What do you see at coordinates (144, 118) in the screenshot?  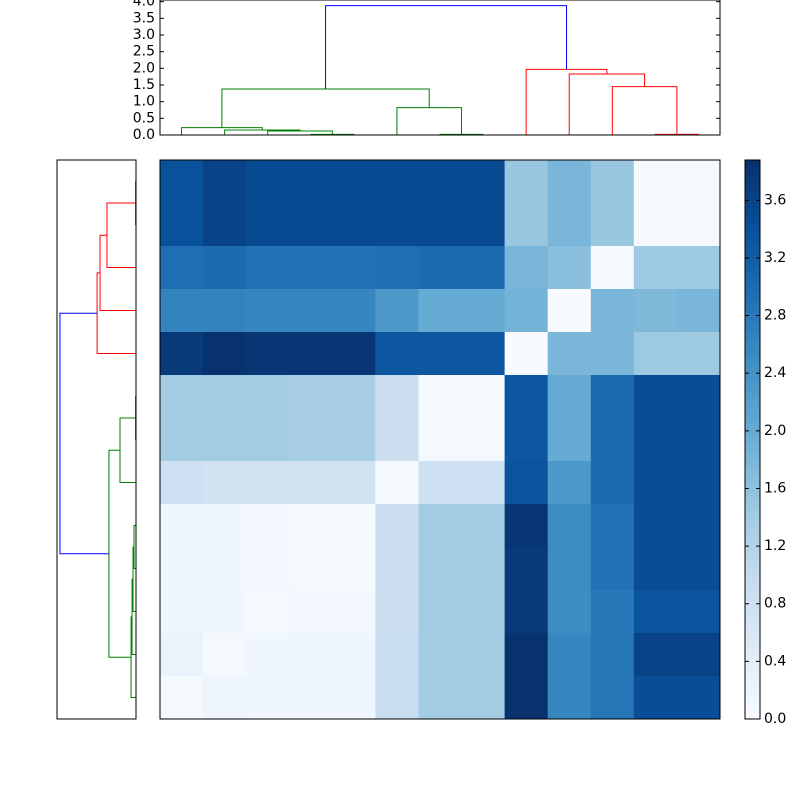 I see `y-tick-label: 0.5` at bounding box center [144, 118].